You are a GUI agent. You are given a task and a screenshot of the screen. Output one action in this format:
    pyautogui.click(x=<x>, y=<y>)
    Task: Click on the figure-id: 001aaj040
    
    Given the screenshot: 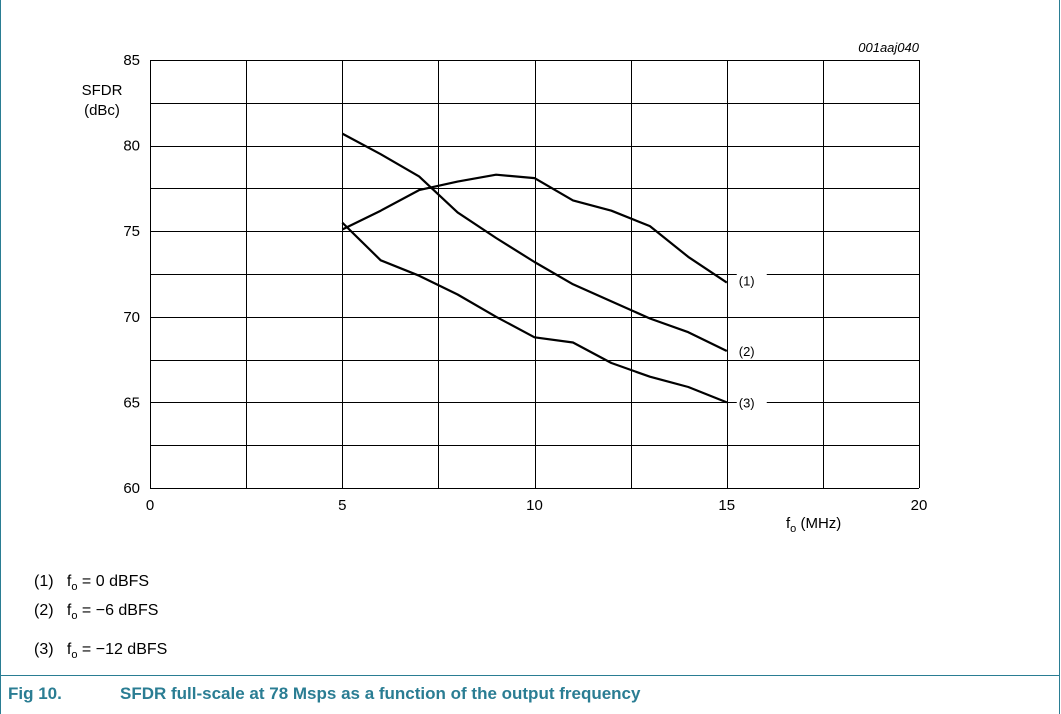 What is the action you would take?
    pyautogui.click(x=888, y=47)
    